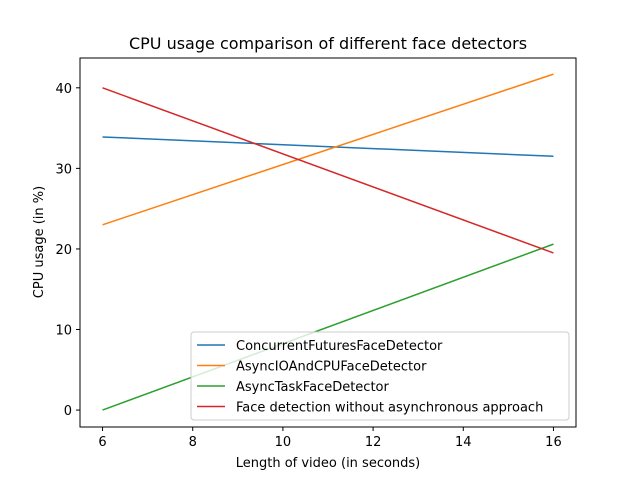  I want to click on y-tick-label: 30, so click(63, 169).